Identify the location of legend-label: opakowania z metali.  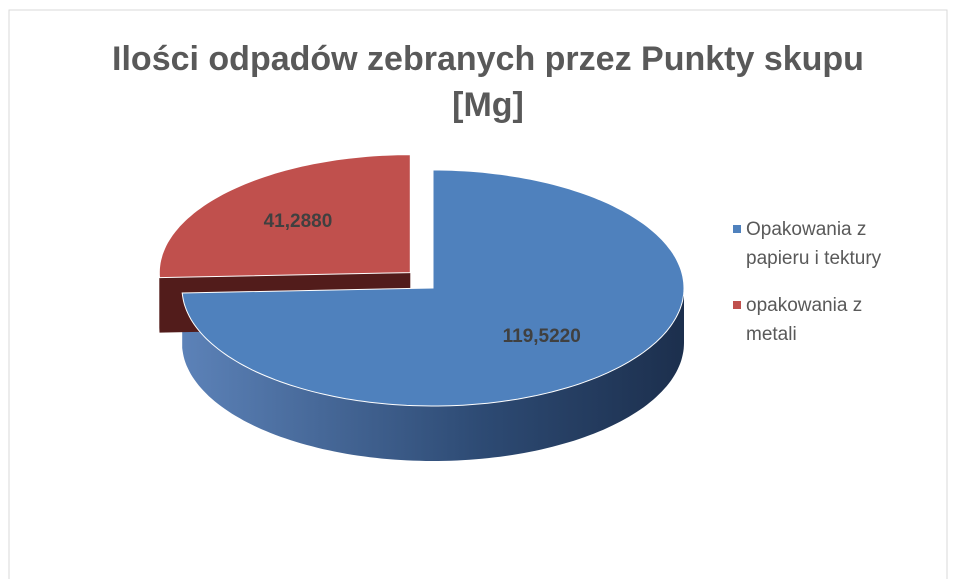
(804, 320).